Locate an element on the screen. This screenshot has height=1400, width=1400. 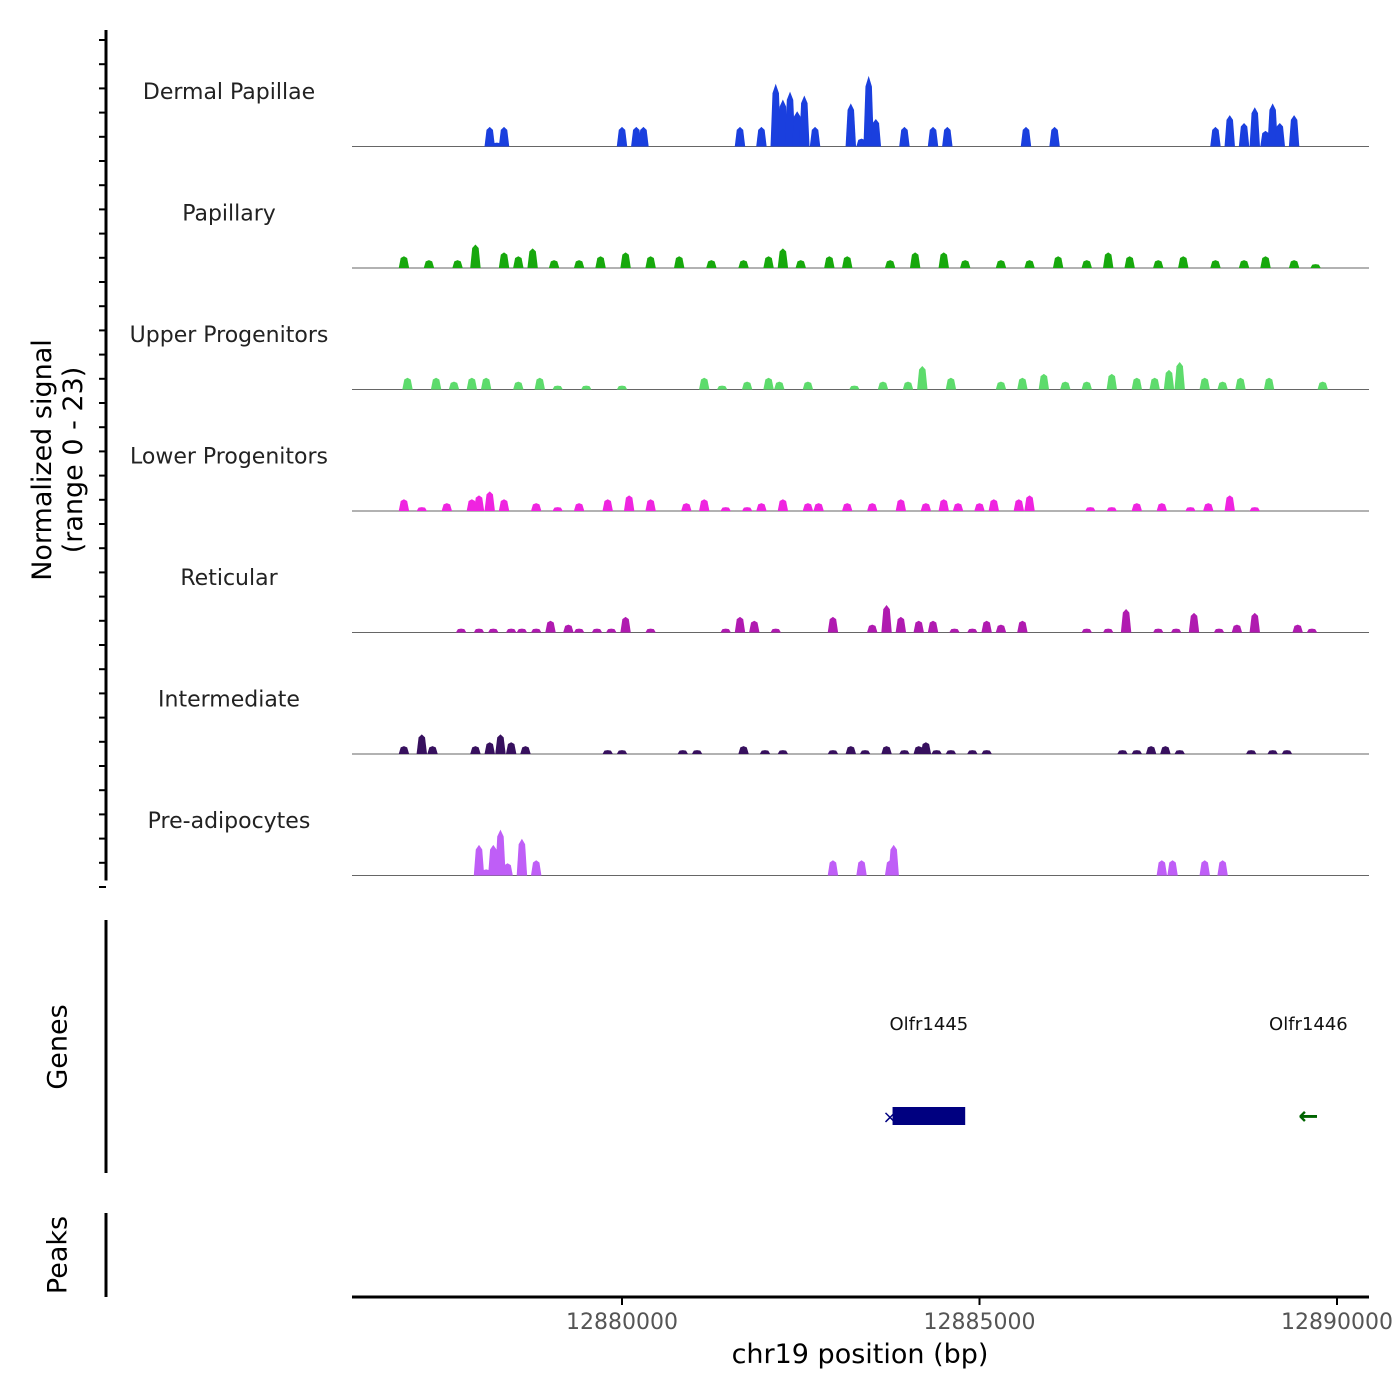
x-tick-label: 12885000 is located at coordinates (980, 1322).